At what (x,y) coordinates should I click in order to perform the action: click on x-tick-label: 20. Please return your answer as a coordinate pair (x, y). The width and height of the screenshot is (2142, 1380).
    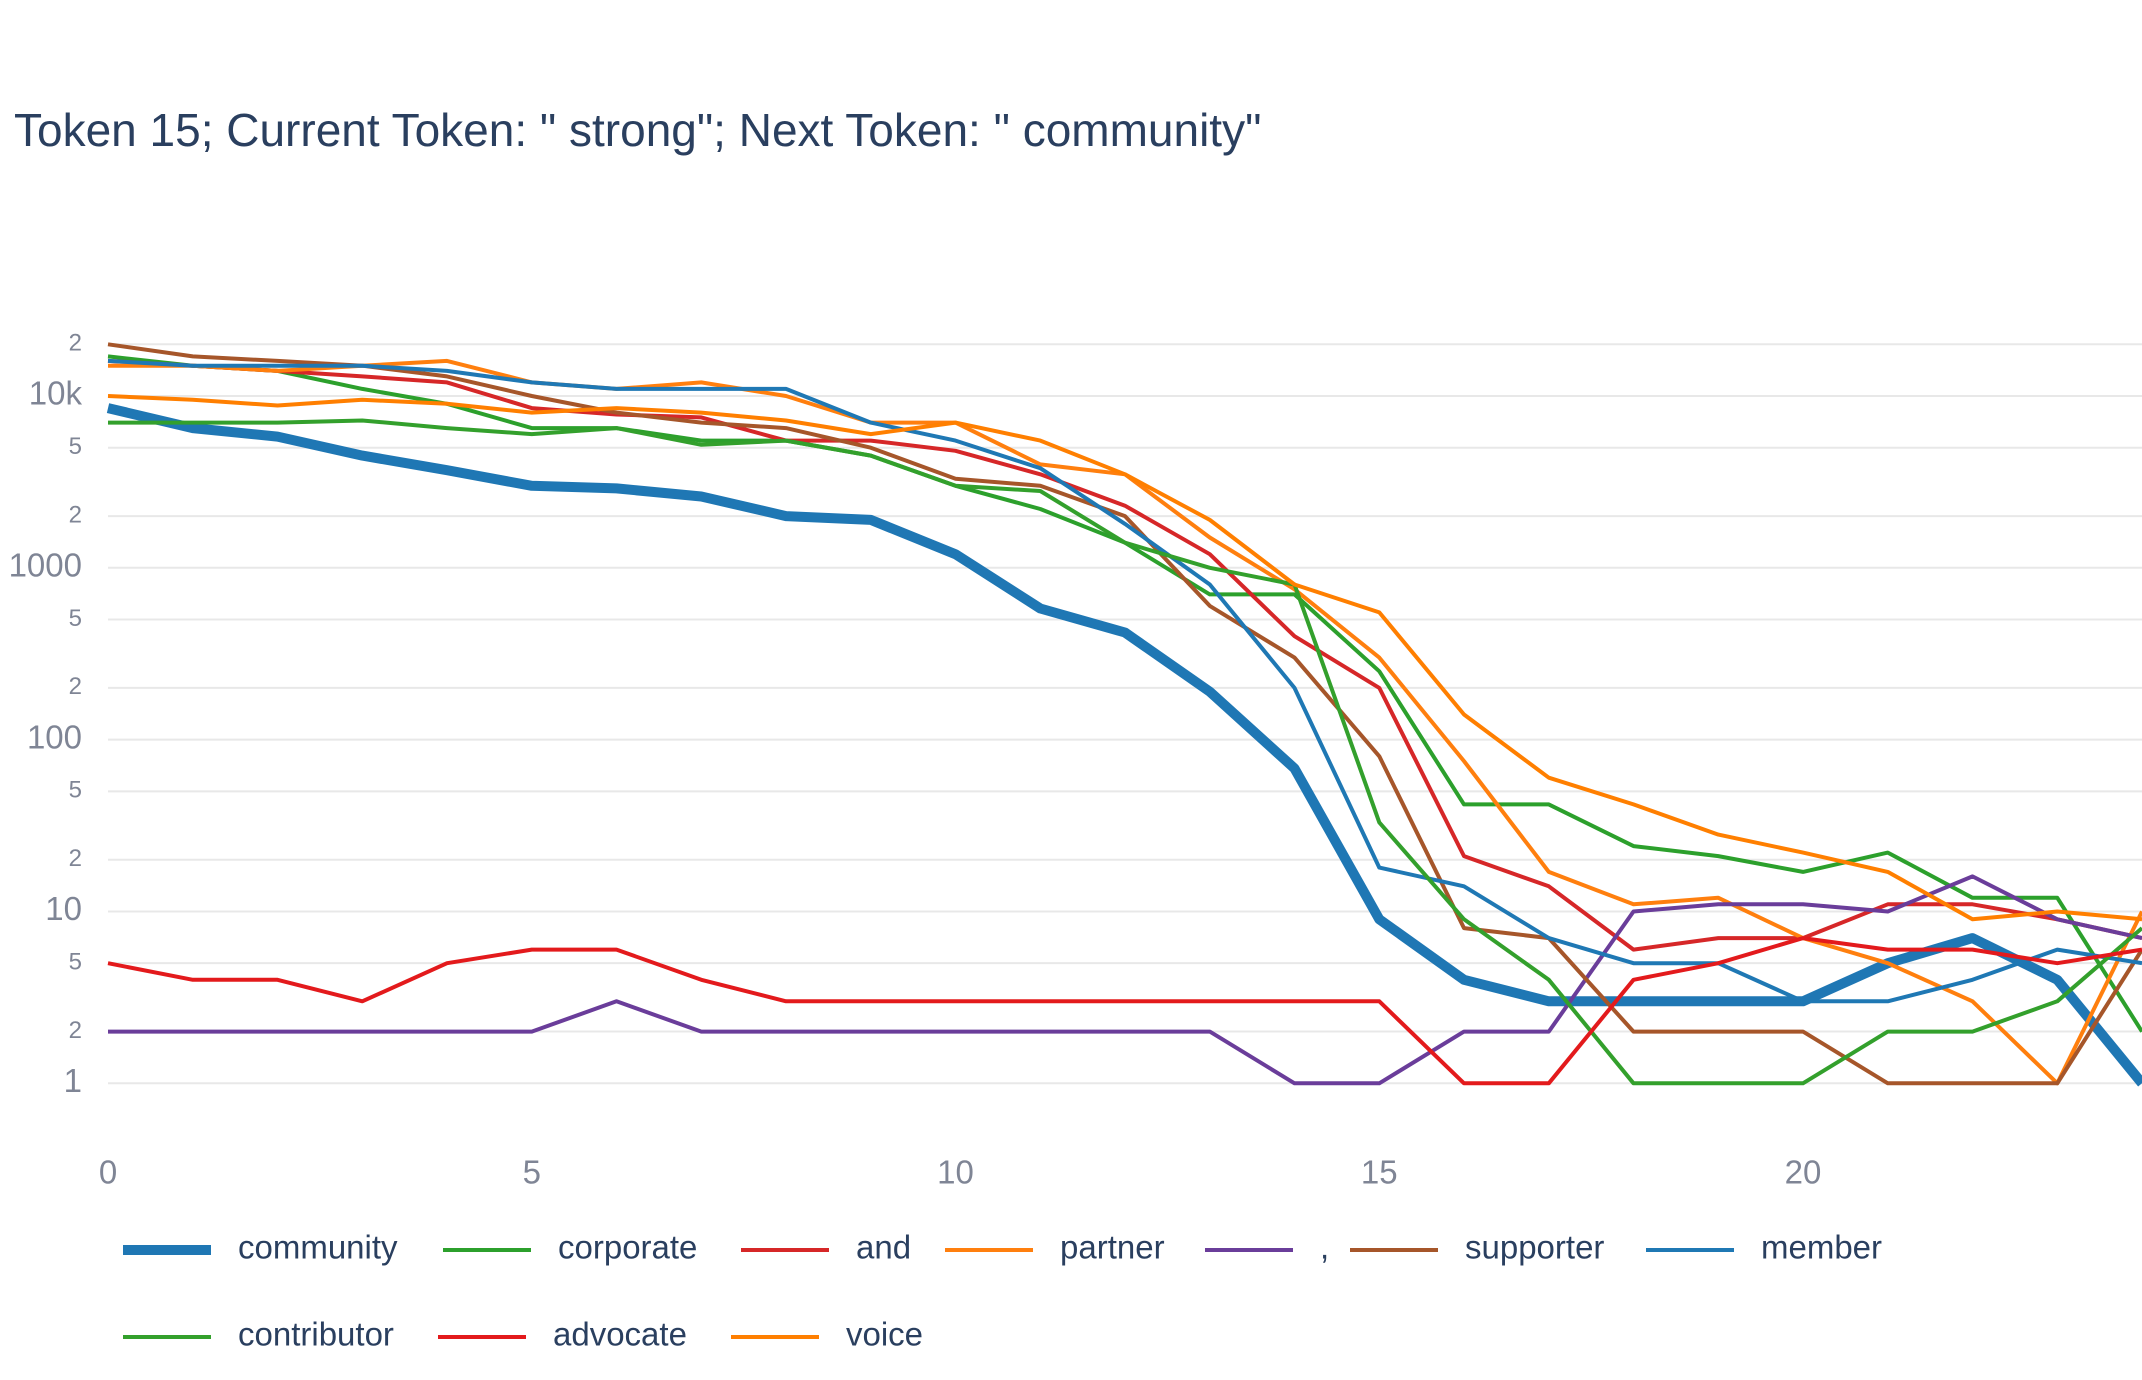
    Looking at the image, I should click on (1803, 1172).